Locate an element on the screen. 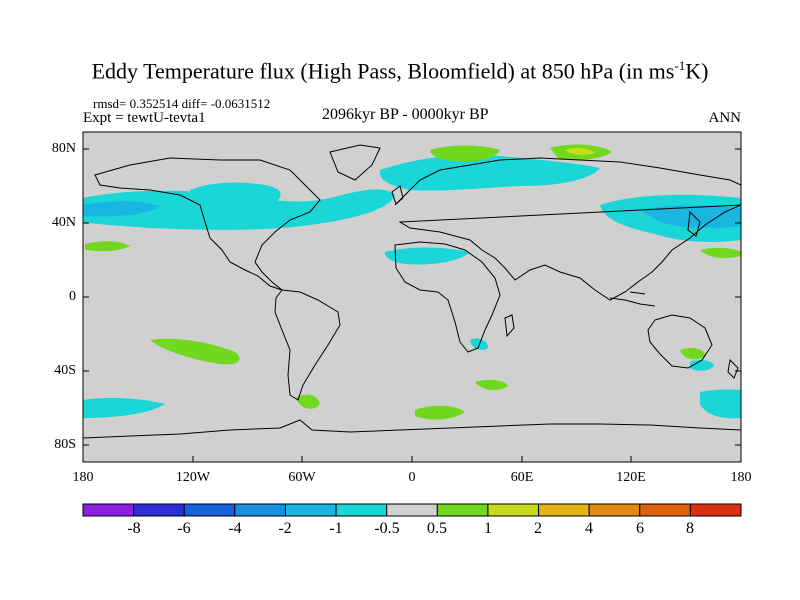  australia-coast is located at coordinates (680, 341).